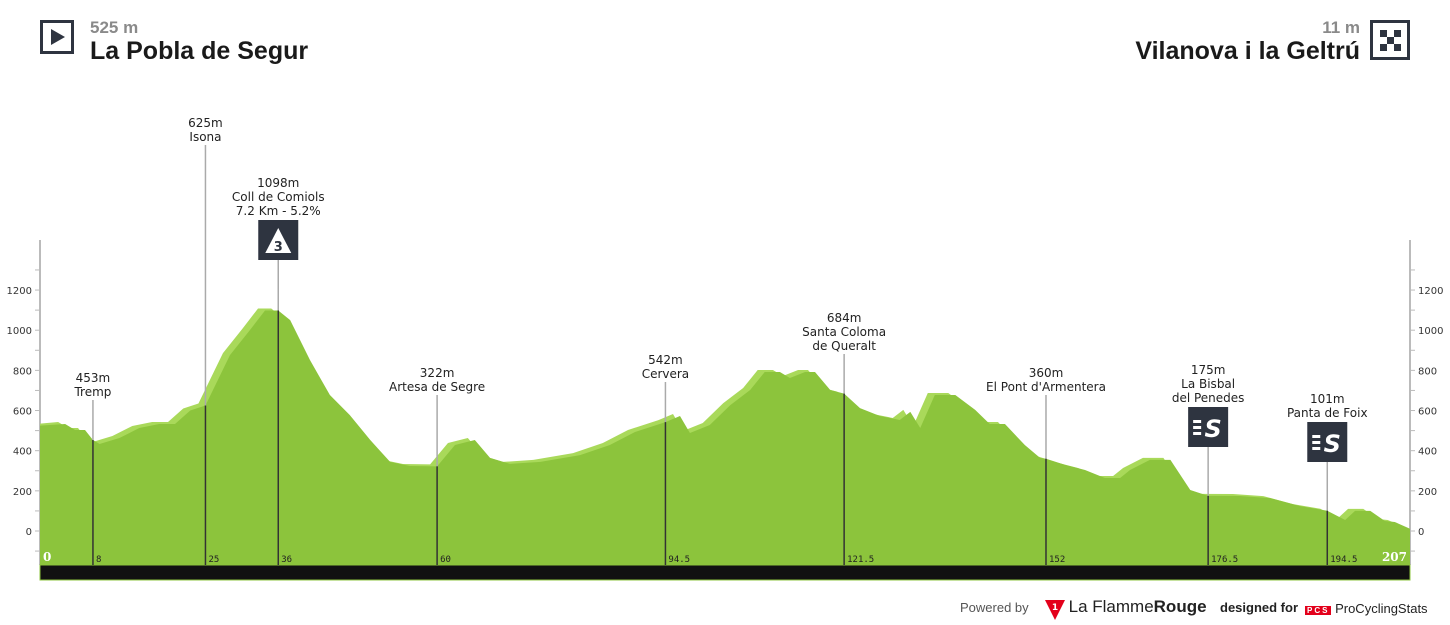  What do you see at coordinates (92, 392) in the screenshot?
I see `marker-name: Tremp` at bounding box center [92, 392].